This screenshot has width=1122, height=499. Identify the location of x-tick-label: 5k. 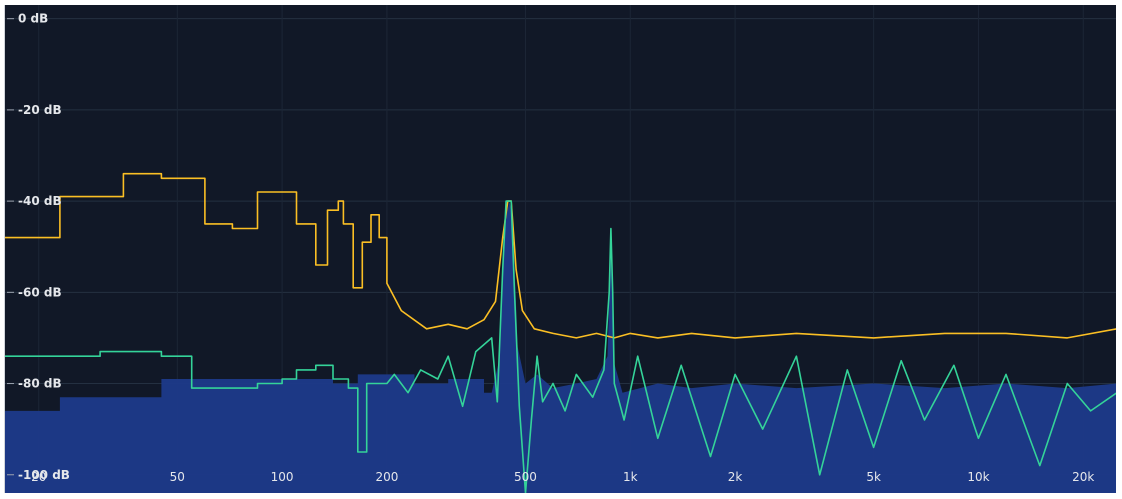
(873, 477).